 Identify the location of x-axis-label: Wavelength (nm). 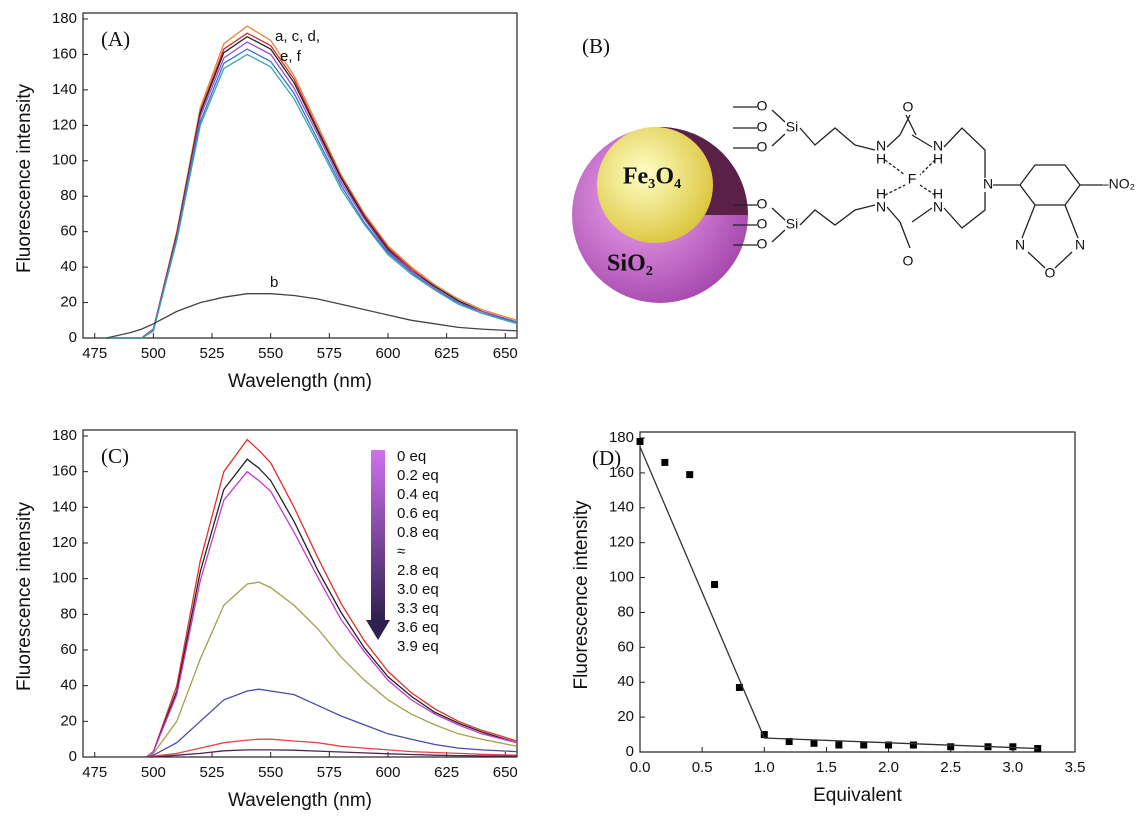
(300, 800).